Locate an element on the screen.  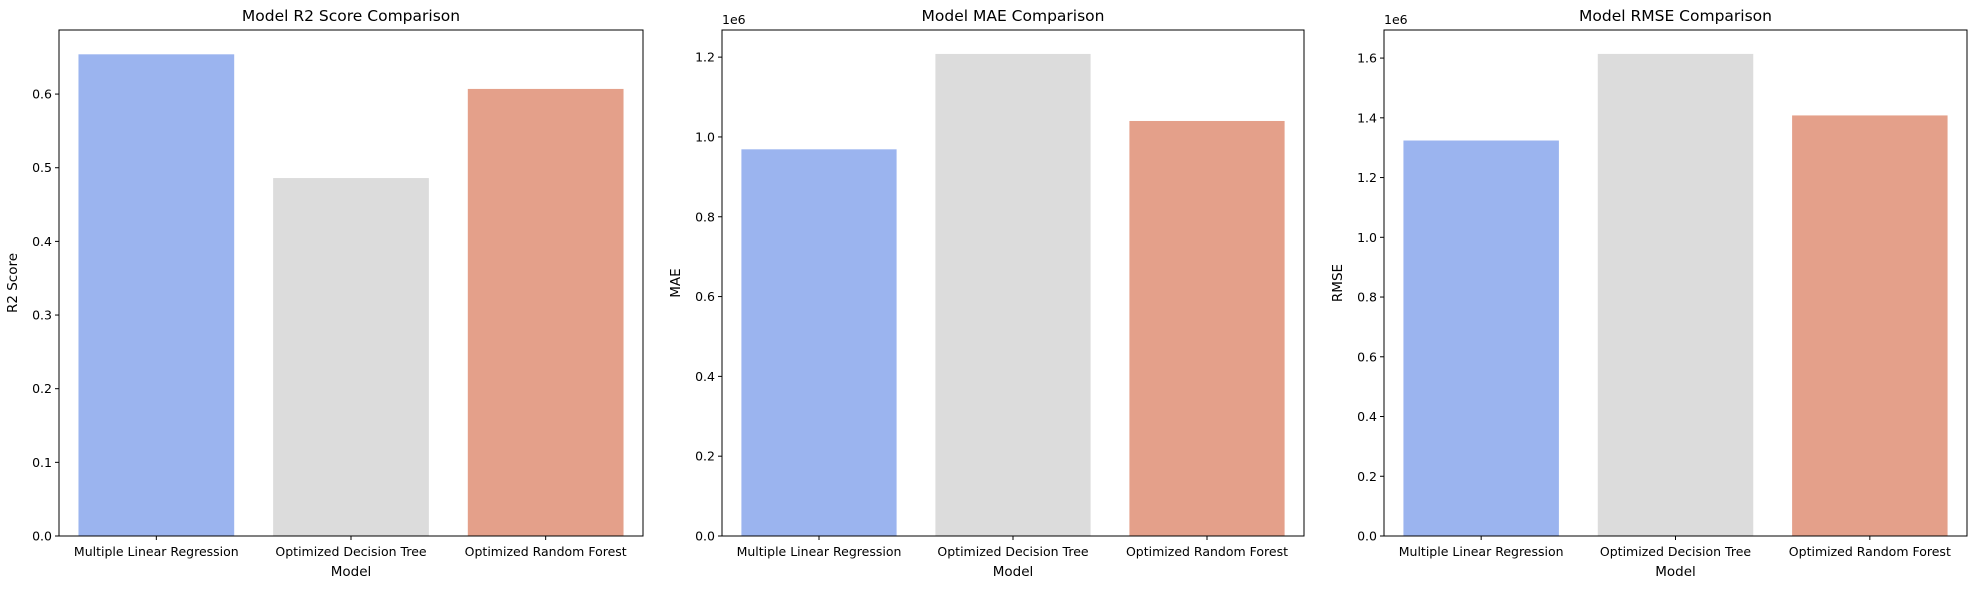
chart-title: Model R2 Score Comparison is located at coordinates (351, 16).